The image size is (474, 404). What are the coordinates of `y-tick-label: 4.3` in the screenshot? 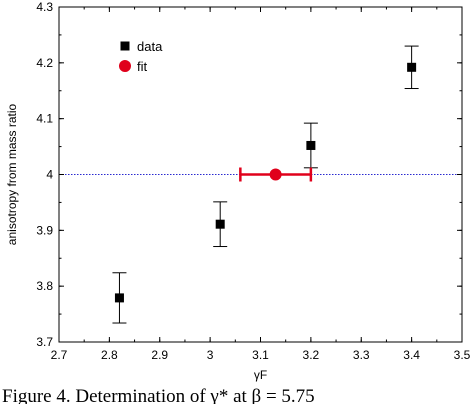 It's located at (44, 7).